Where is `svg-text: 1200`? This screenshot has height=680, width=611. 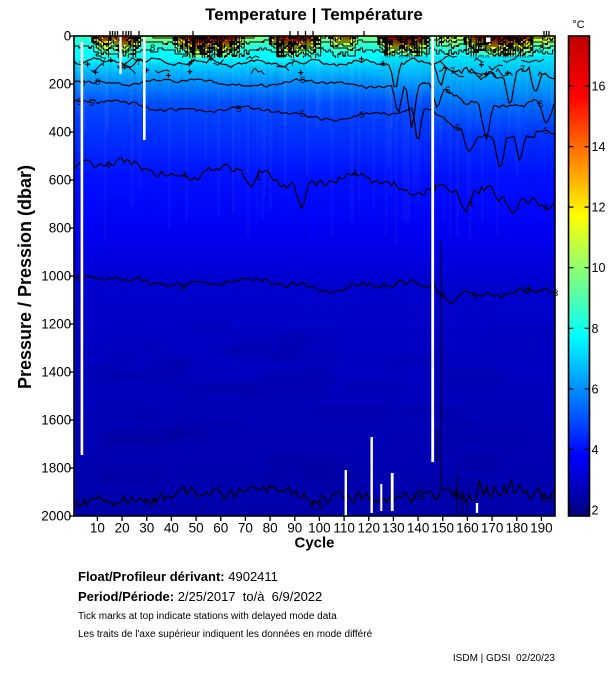 svg-text: 1200 is located at coordinates (56, 324).